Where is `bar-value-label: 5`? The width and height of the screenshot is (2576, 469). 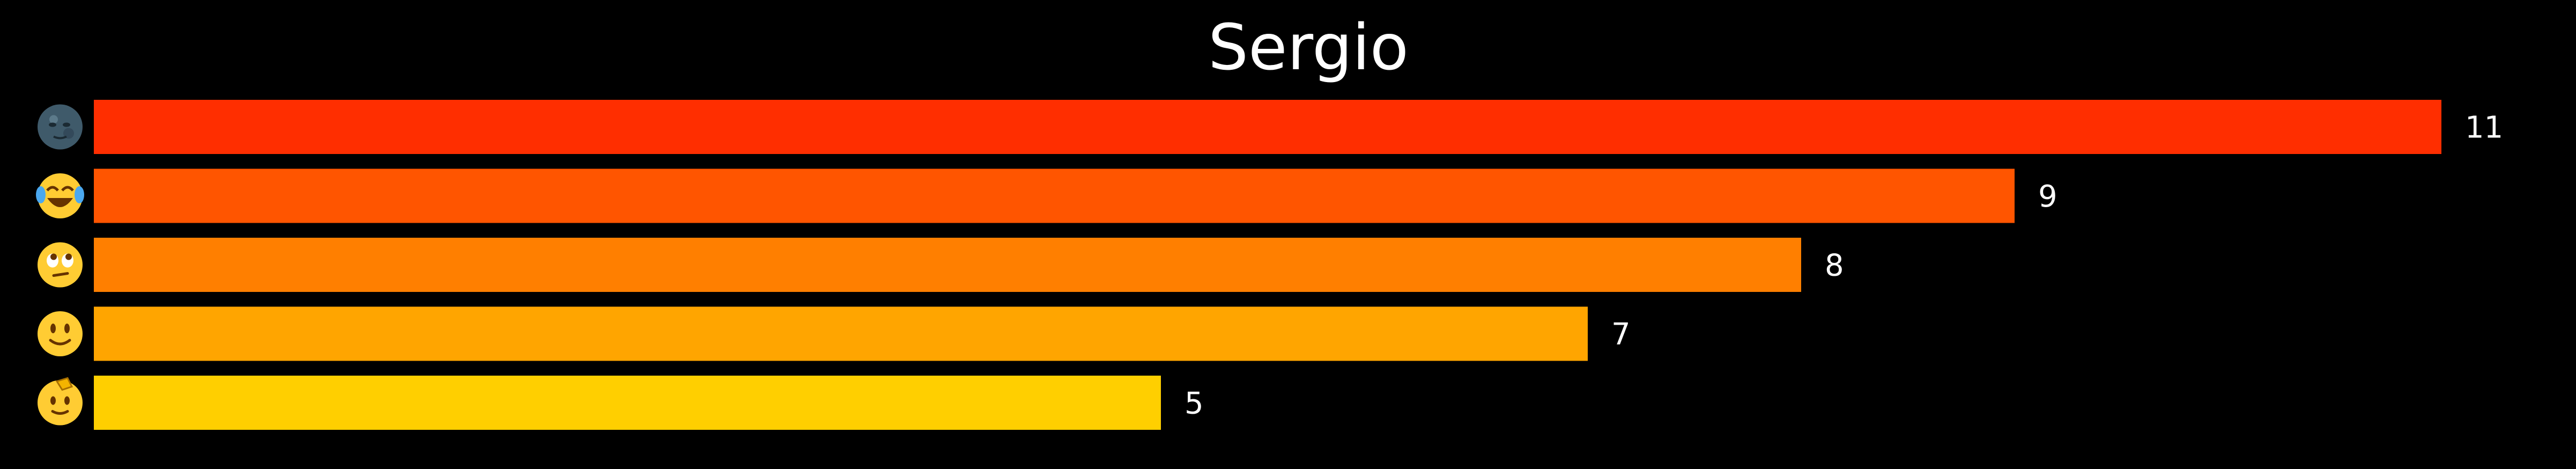
bar-value-label: 5 is located at coordinates (1194, 403).